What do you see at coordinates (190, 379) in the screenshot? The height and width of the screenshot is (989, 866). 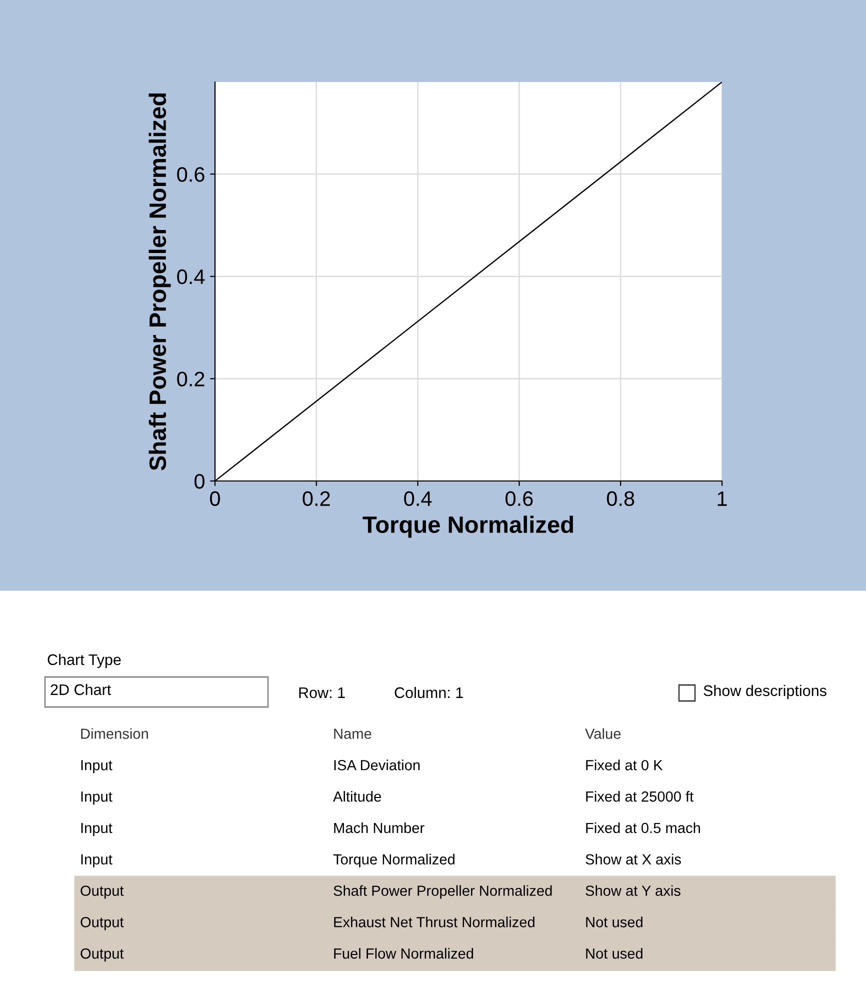 I see `y-tick-label: 0.2` at bounding box center [190, 379].